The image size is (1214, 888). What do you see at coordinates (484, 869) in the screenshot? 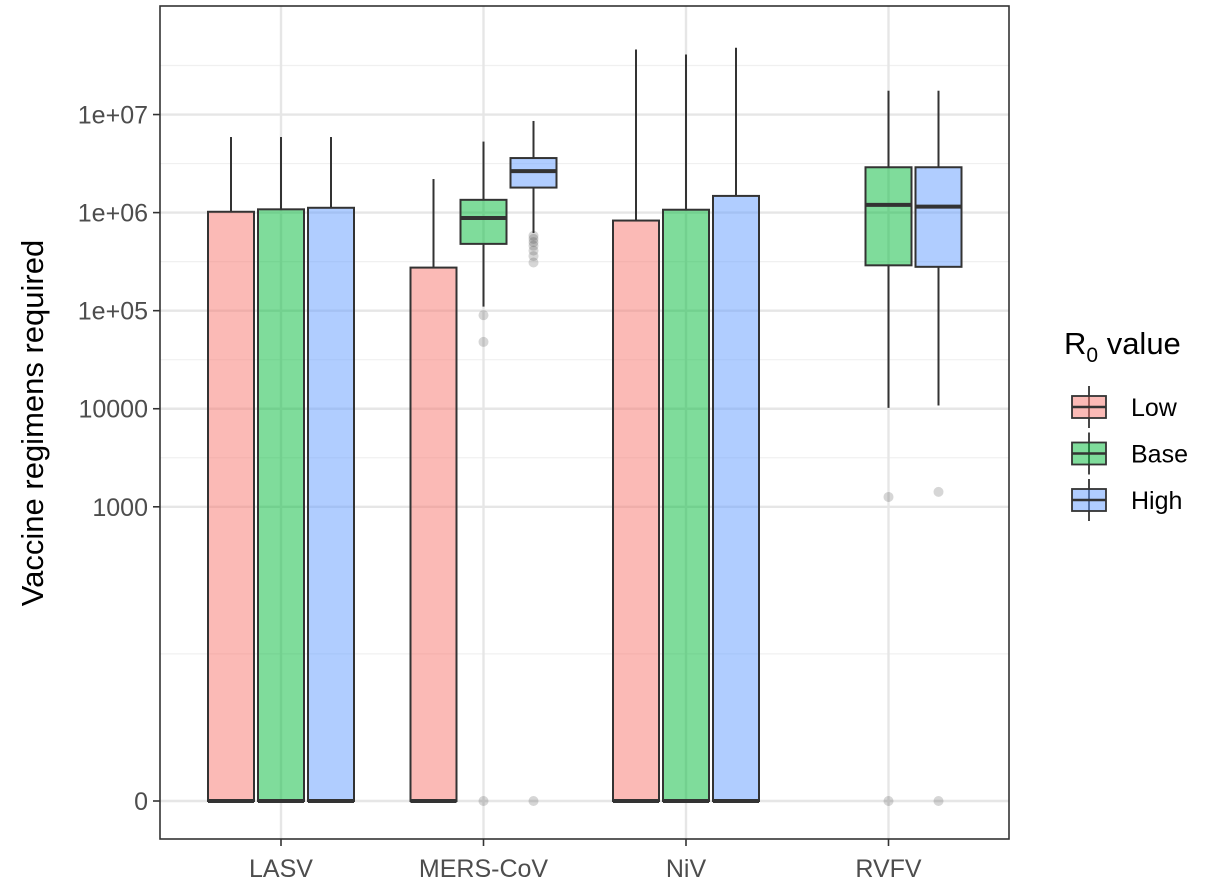
I see `x-tick-label: MERS-CoV` at bounding box center [484, 869].